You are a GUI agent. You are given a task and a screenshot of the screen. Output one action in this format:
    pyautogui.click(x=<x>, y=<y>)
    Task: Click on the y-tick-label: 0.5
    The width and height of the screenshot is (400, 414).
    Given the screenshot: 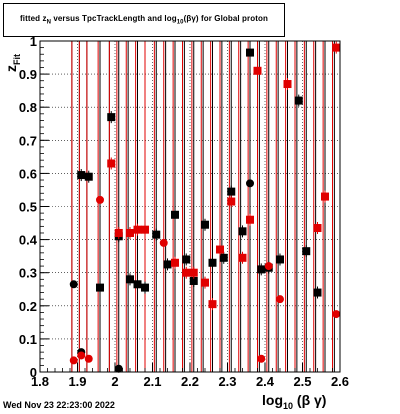 What is the action you would take?
    pyautogui.click(x=28, y=207)
    